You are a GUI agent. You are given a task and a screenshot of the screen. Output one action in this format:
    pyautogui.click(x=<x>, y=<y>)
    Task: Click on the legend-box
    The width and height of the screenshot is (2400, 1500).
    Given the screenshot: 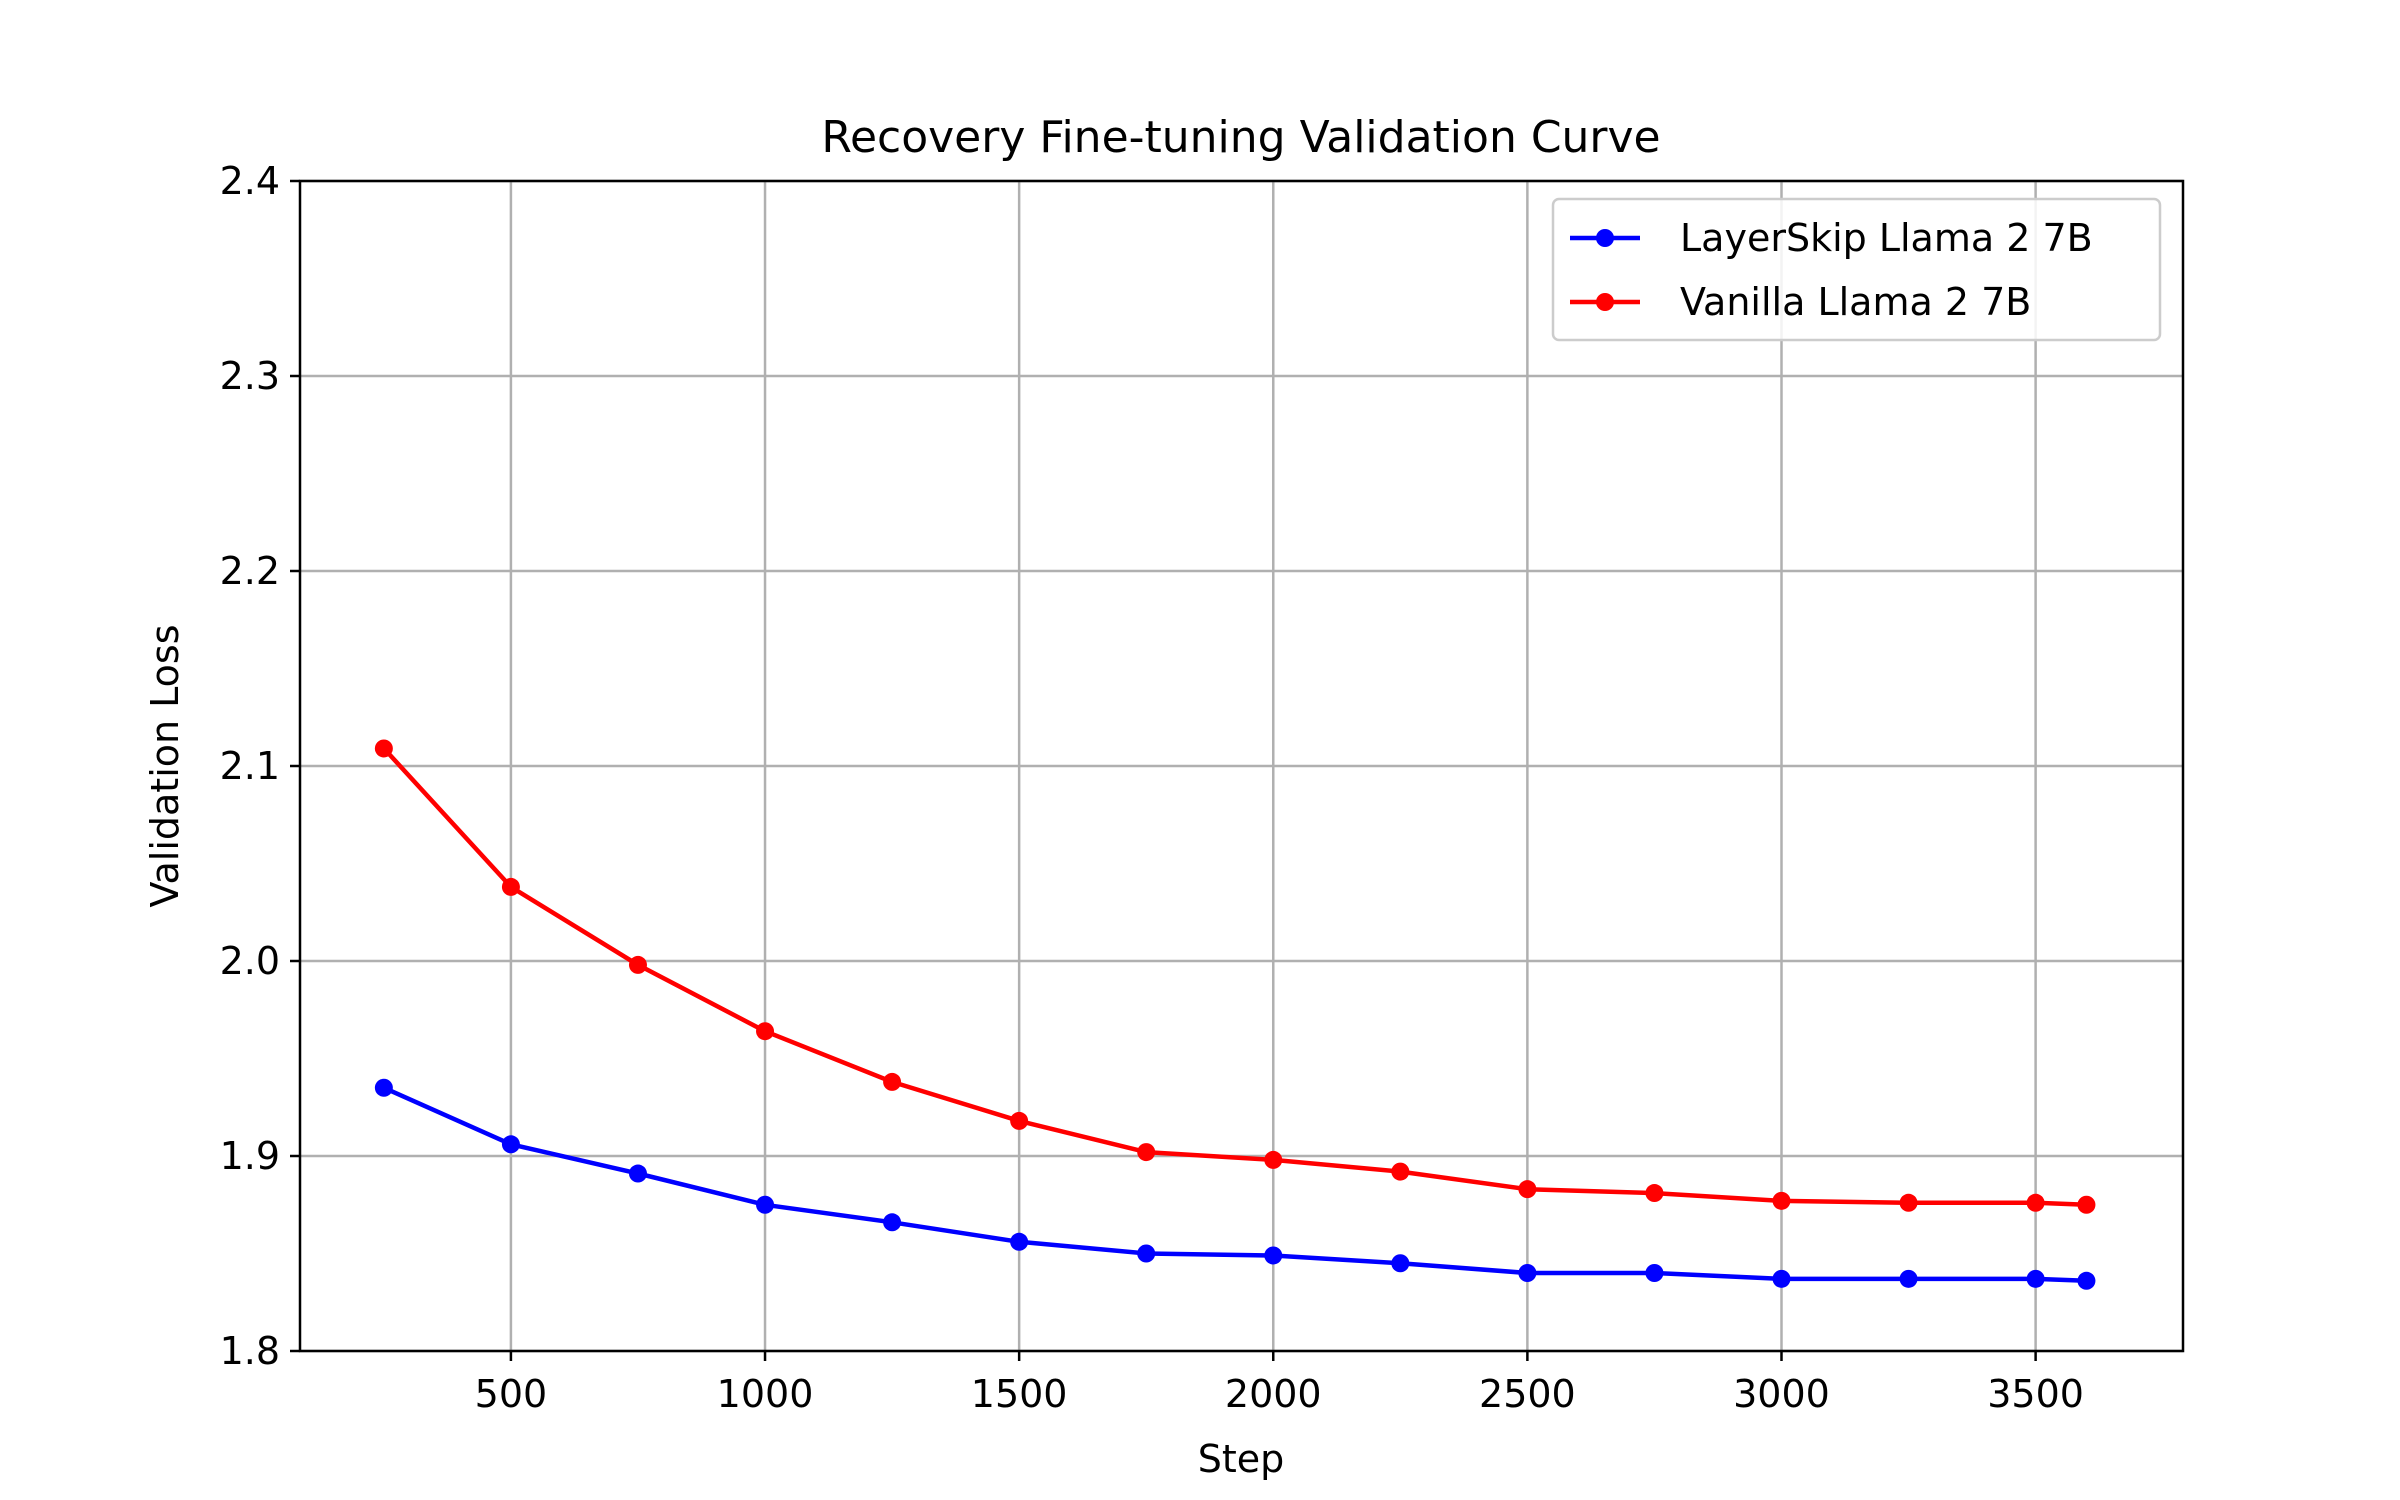 What is the action you would take?
    pyautogui.click(x=1856, y=269)
    